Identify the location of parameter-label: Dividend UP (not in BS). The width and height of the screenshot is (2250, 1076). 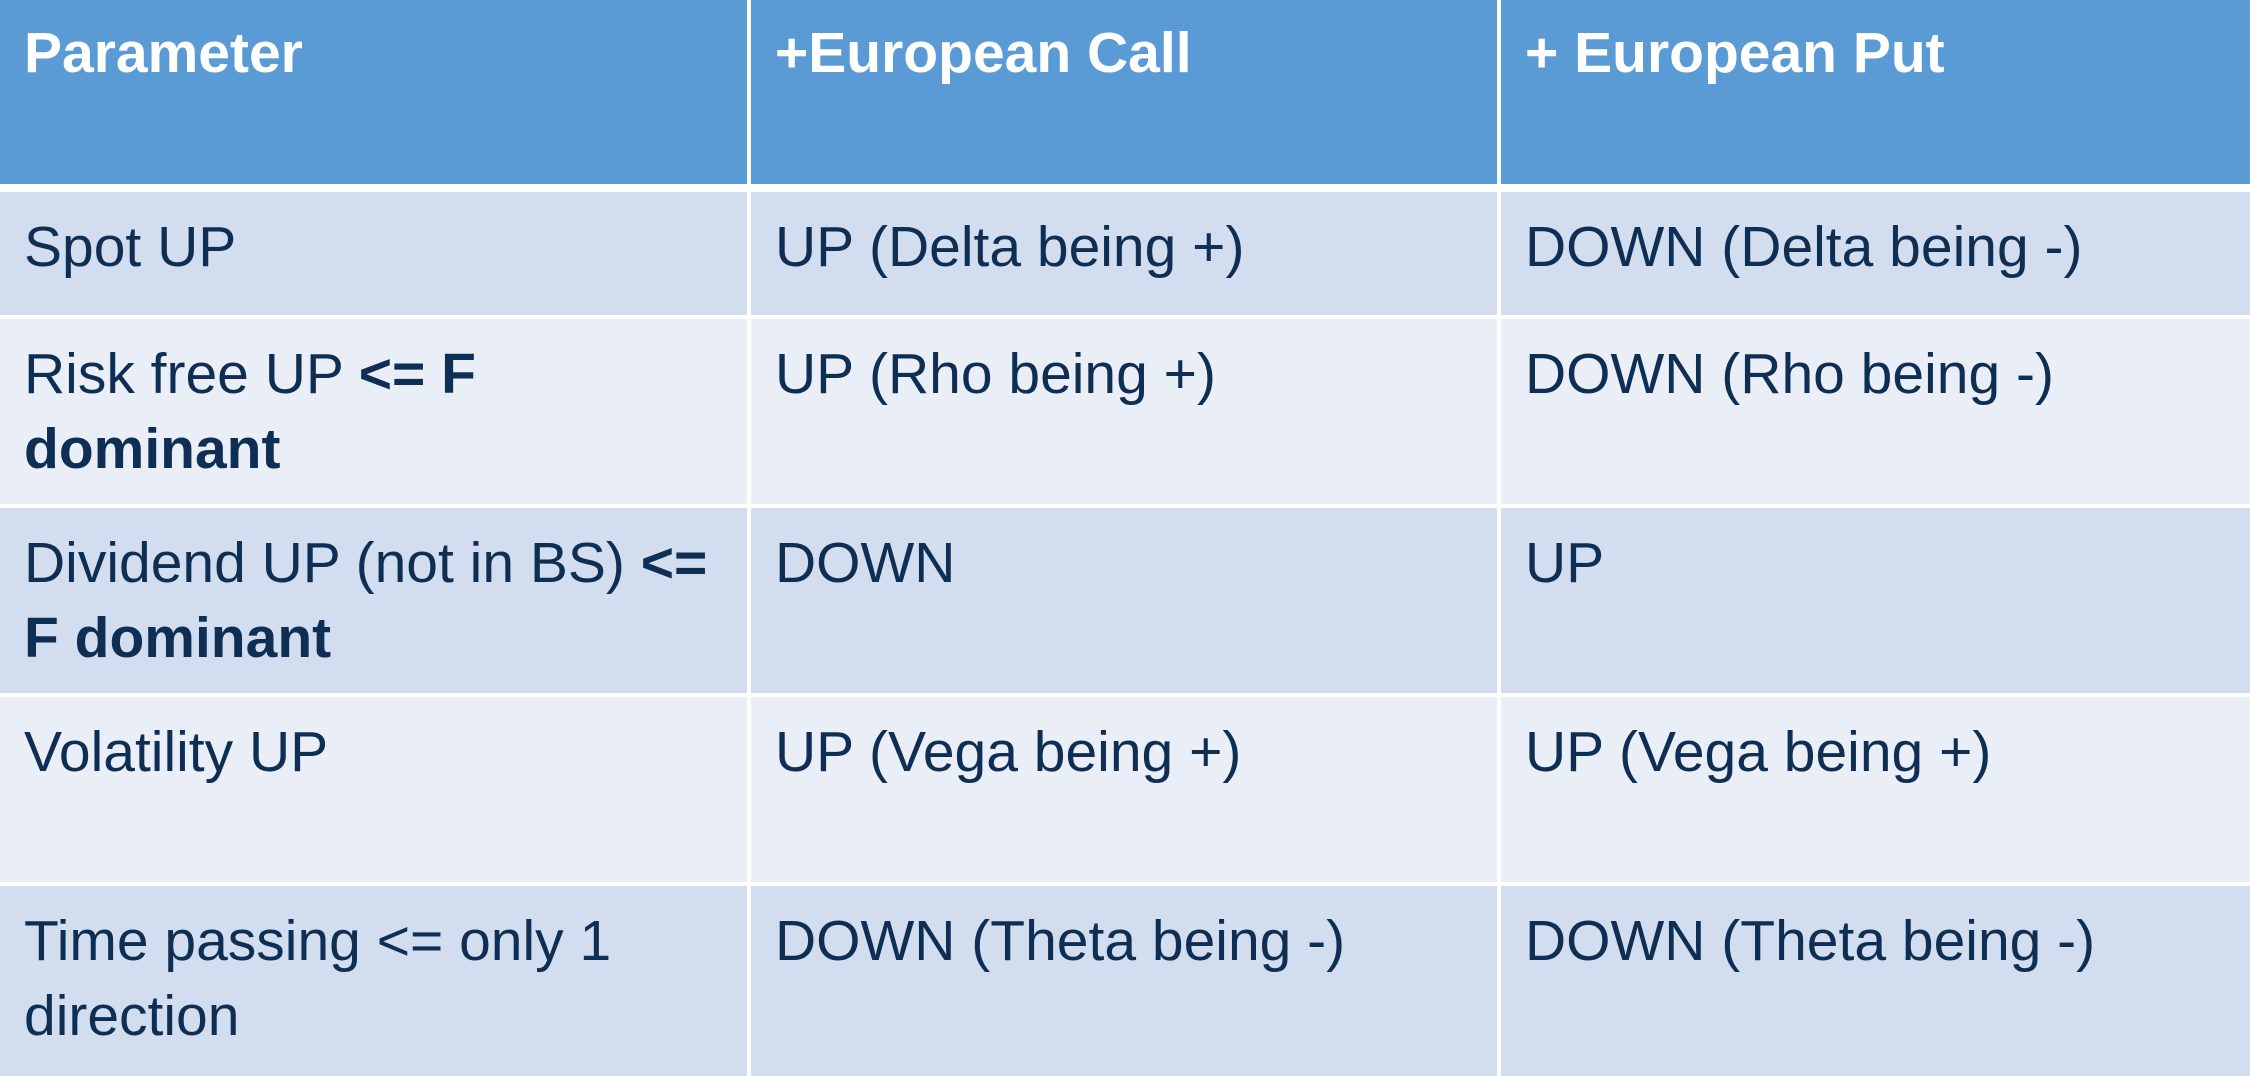
(332, 563).